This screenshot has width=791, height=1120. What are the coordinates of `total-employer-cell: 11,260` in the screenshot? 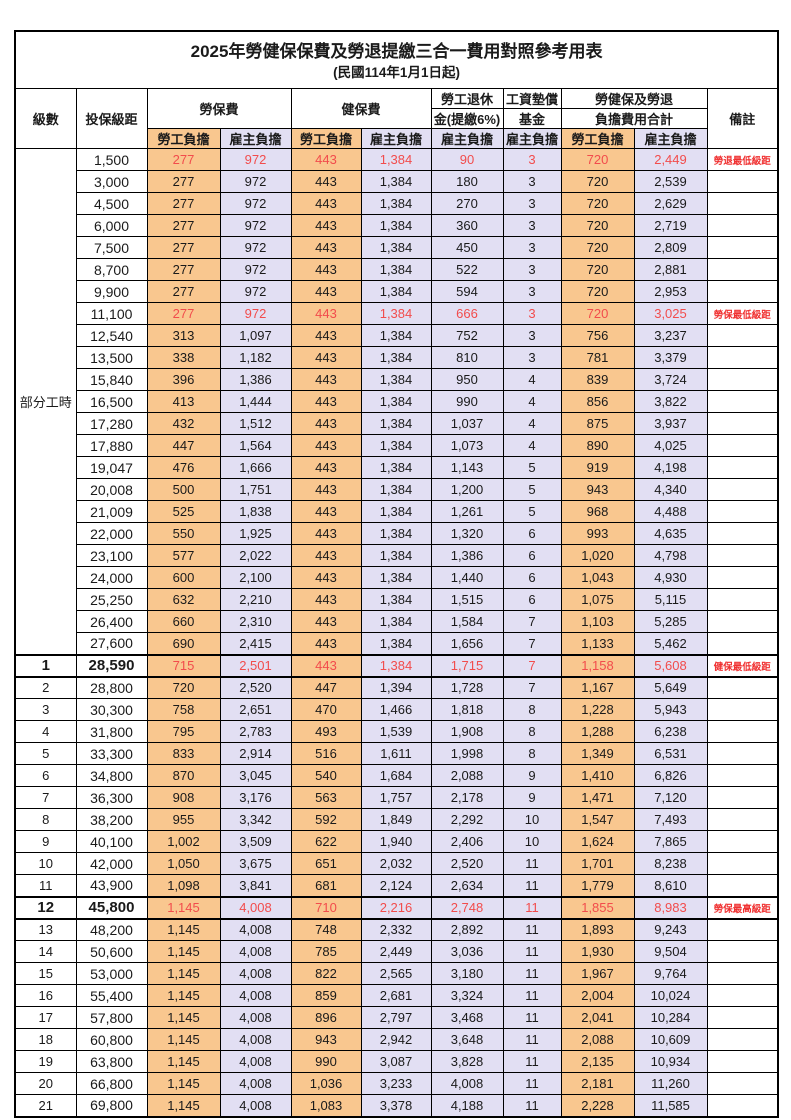 It's located at (670, 1083).